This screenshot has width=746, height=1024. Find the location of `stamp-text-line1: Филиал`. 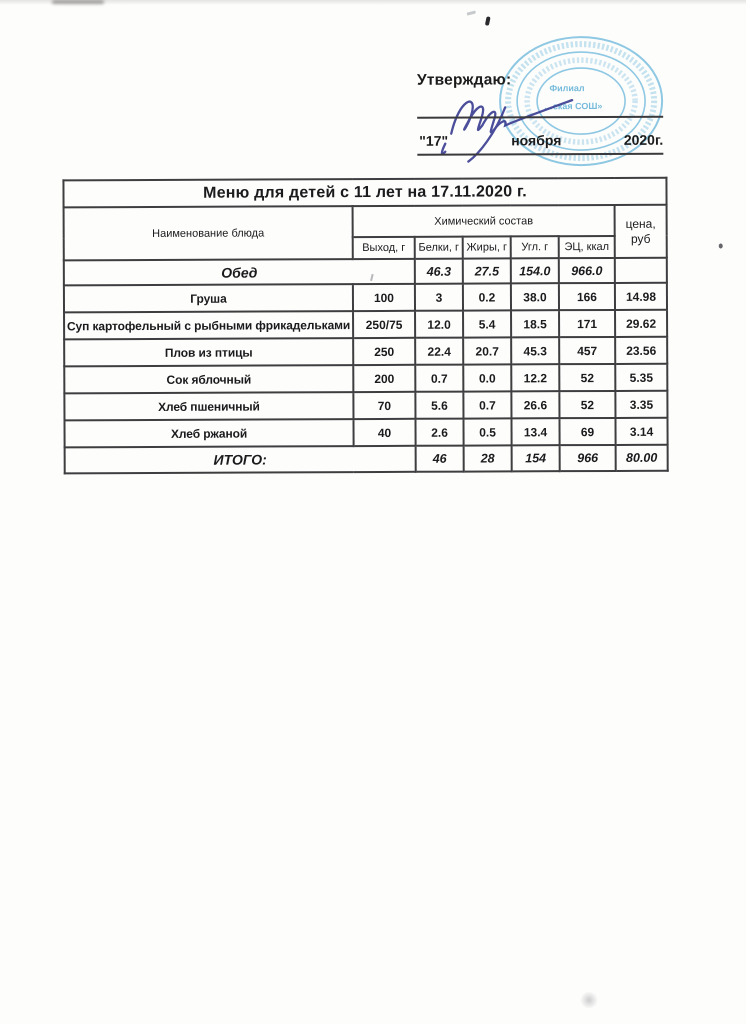

stamp-text-line1: Филиал is located at coordinates (567, 88).